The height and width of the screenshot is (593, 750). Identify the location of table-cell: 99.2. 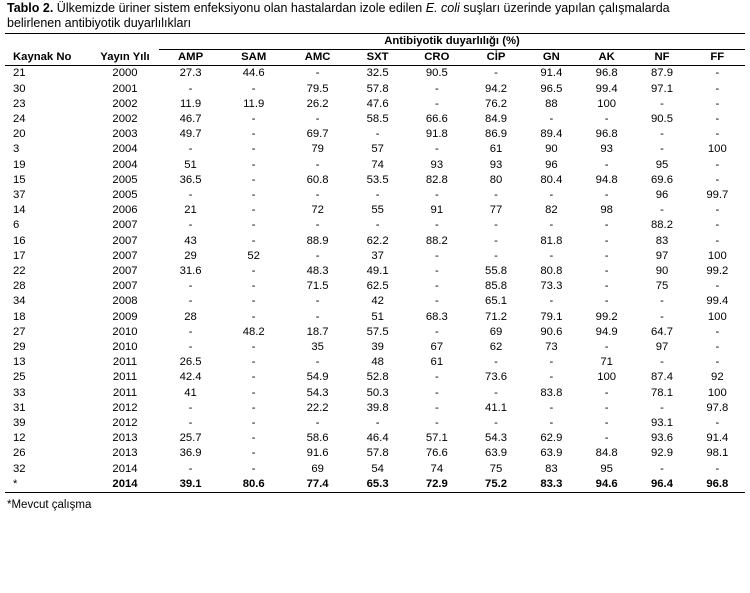
(606, 316).